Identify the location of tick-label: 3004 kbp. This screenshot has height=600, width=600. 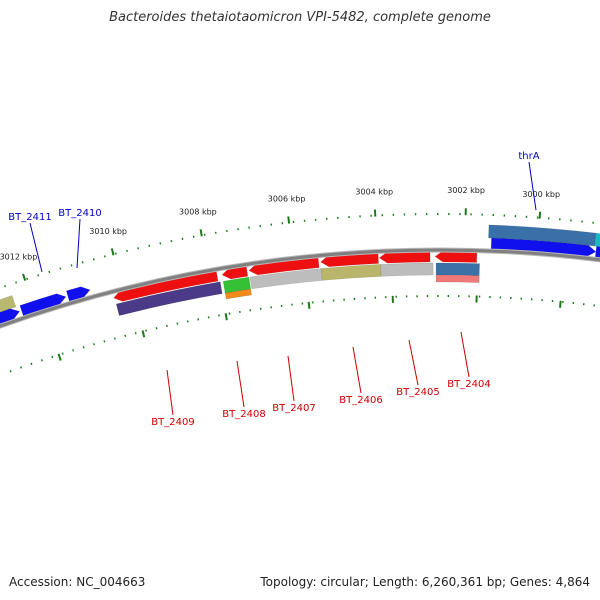
(374, 192).